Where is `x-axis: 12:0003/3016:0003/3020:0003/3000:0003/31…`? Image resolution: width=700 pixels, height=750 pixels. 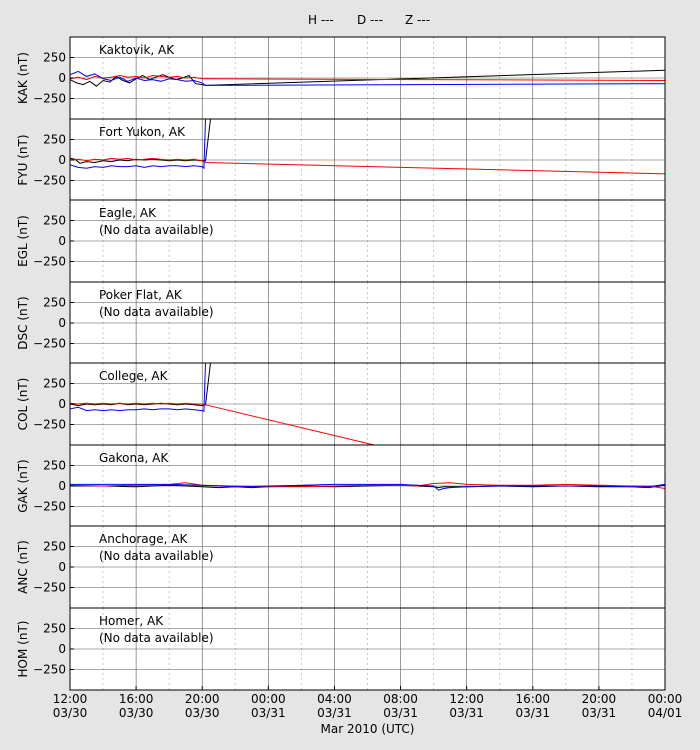 x-axis: 12:0003/3016:0003/3020:0003/3000:0003/31… is located at coordinates (368, 711).